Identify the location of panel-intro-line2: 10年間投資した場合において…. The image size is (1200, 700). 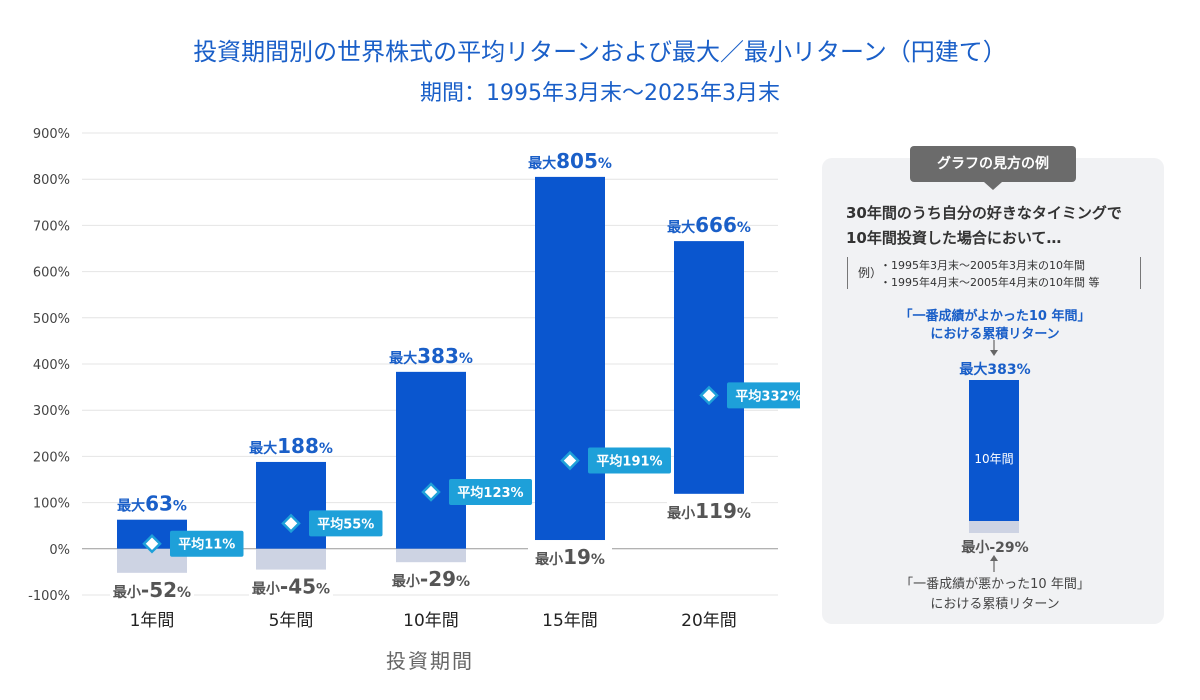
(954, 238).